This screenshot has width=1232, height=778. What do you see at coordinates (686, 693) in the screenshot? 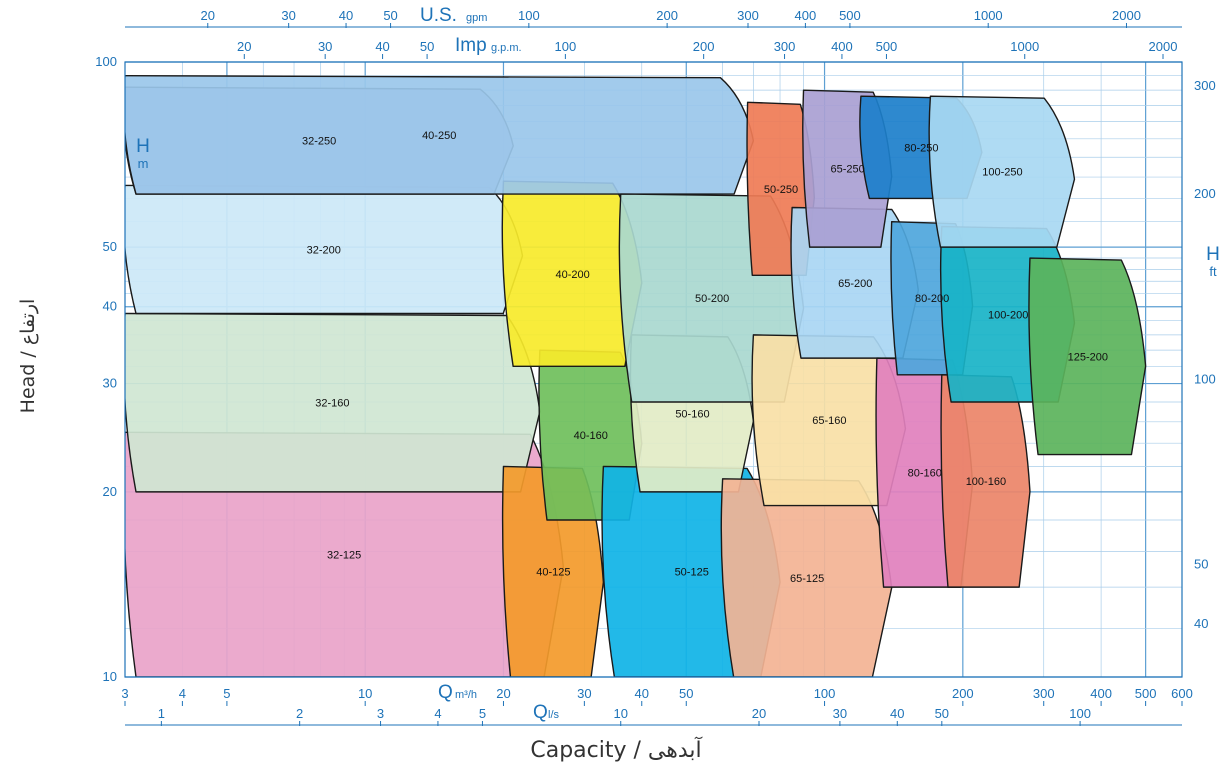
I see `bottom-axis-m3h-tick-label: 50` at bounding box center [686, 693].